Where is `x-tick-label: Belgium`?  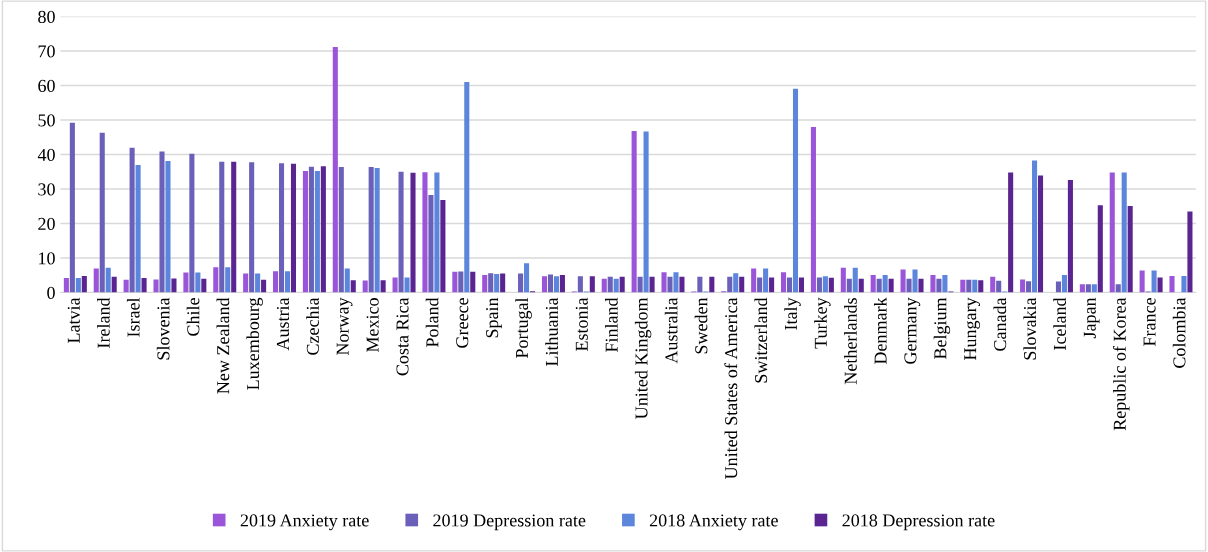 x-tick-label: Belgium is located at coordinates (942, 328).